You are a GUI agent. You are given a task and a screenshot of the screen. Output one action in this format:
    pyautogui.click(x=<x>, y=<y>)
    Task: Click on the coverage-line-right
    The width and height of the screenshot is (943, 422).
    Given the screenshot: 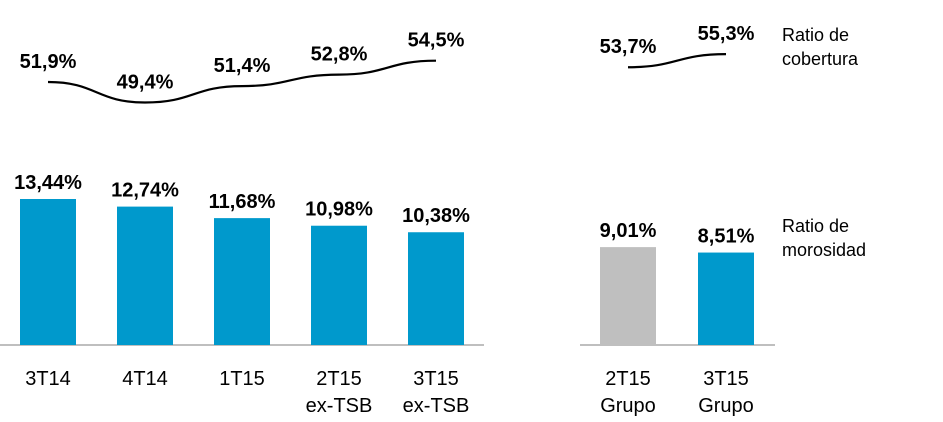 What is the action you would take?
    pyautogui.click(x=677, y=61)
    